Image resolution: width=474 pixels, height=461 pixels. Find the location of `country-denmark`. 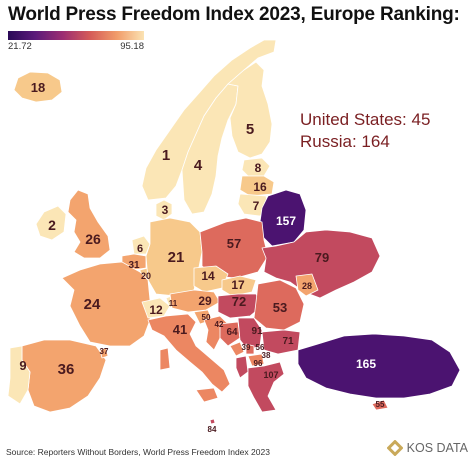

country-denmark is located at coordinates (164, 210).